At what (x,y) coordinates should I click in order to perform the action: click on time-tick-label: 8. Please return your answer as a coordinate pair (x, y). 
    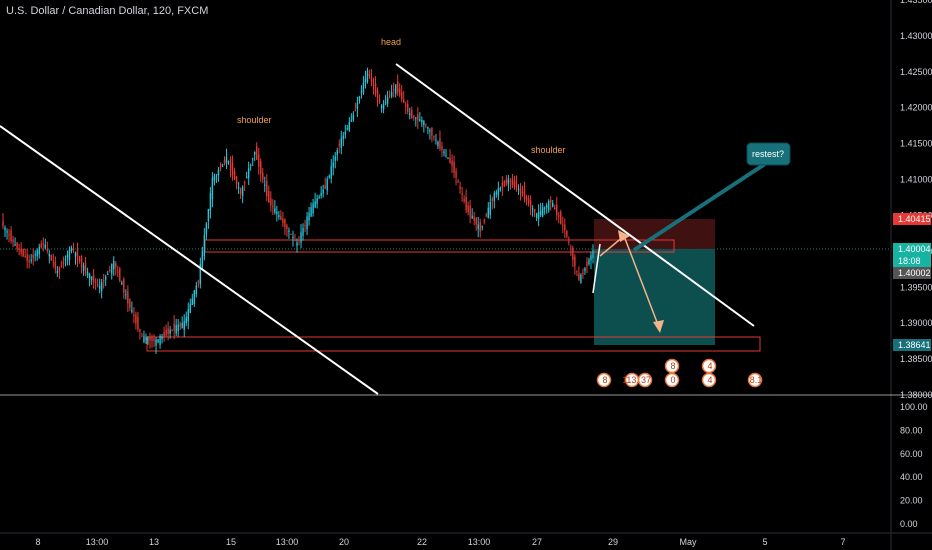
    Looking at the image, I should click on (37, 542).